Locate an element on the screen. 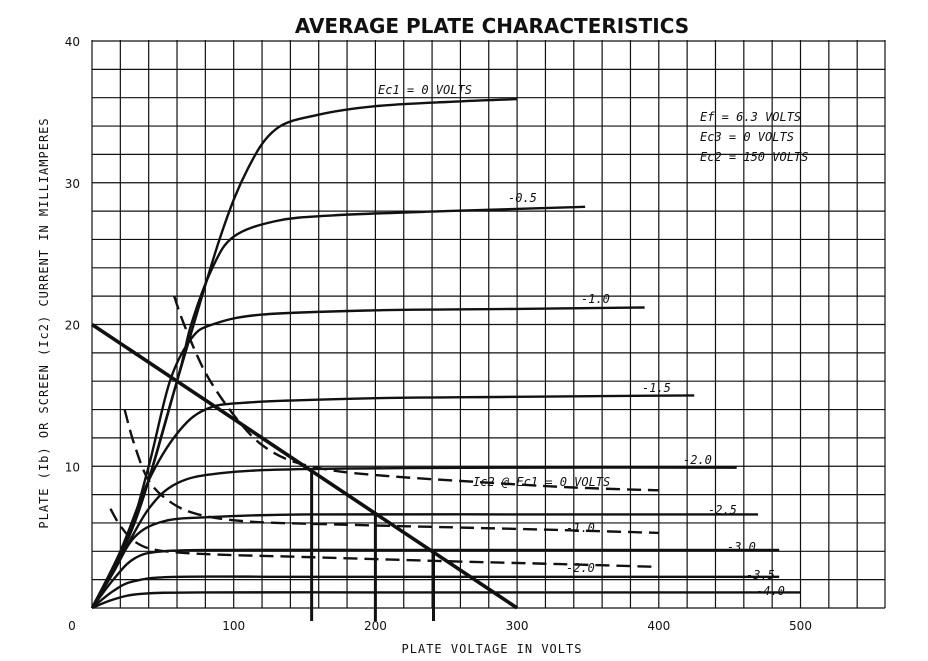  x-tick-label: 400 is located at coordinates (658, 626).